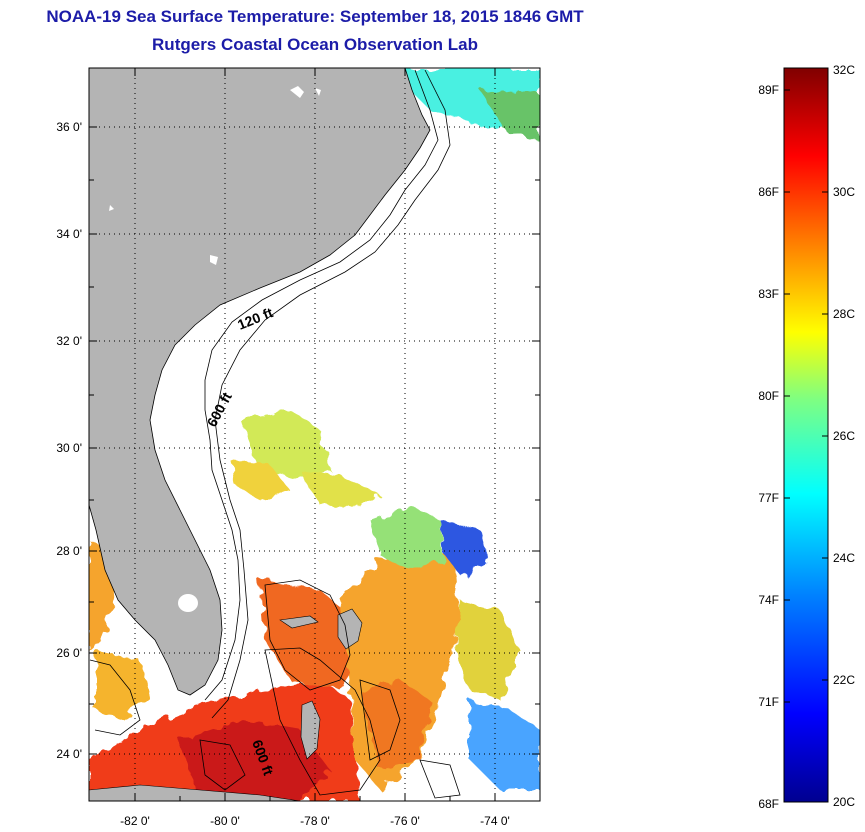 This screenshot has height=832, width=865. I want to click on lake-okeechobee, so click(188, 603).